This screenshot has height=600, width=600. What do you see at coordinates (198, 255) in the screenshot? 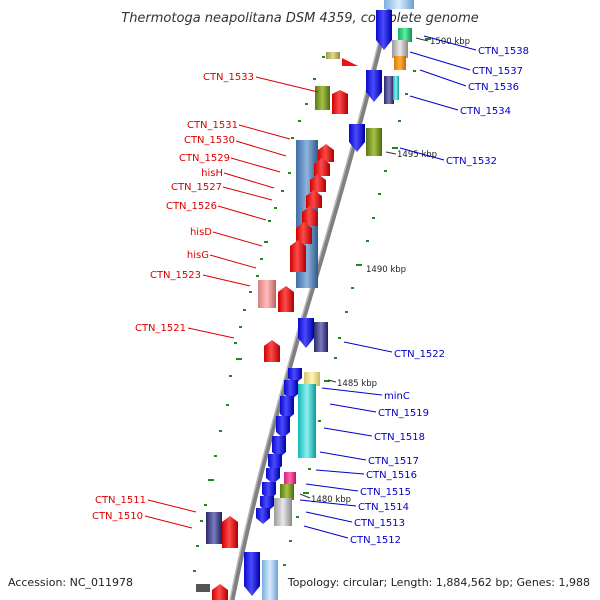
I see `gene-label: hisG` at bounding box center [198, 255].